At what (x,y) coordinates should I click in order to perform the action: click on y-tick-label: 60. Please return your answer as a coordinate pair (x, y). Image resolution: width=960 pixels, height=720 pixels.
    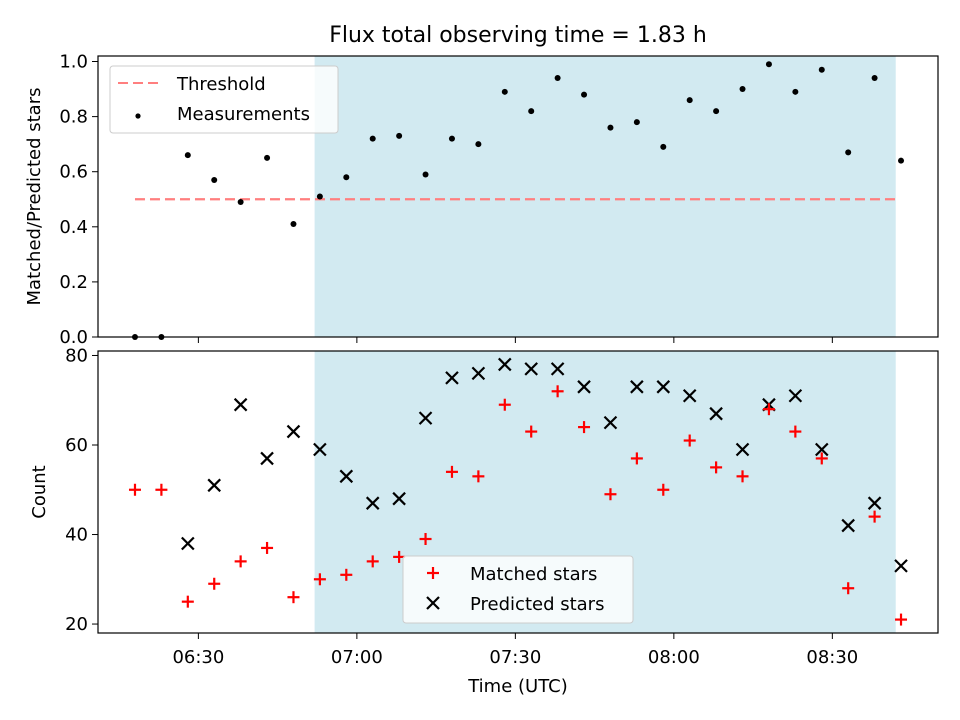
    Looking at the image, I should click on (76, 445).